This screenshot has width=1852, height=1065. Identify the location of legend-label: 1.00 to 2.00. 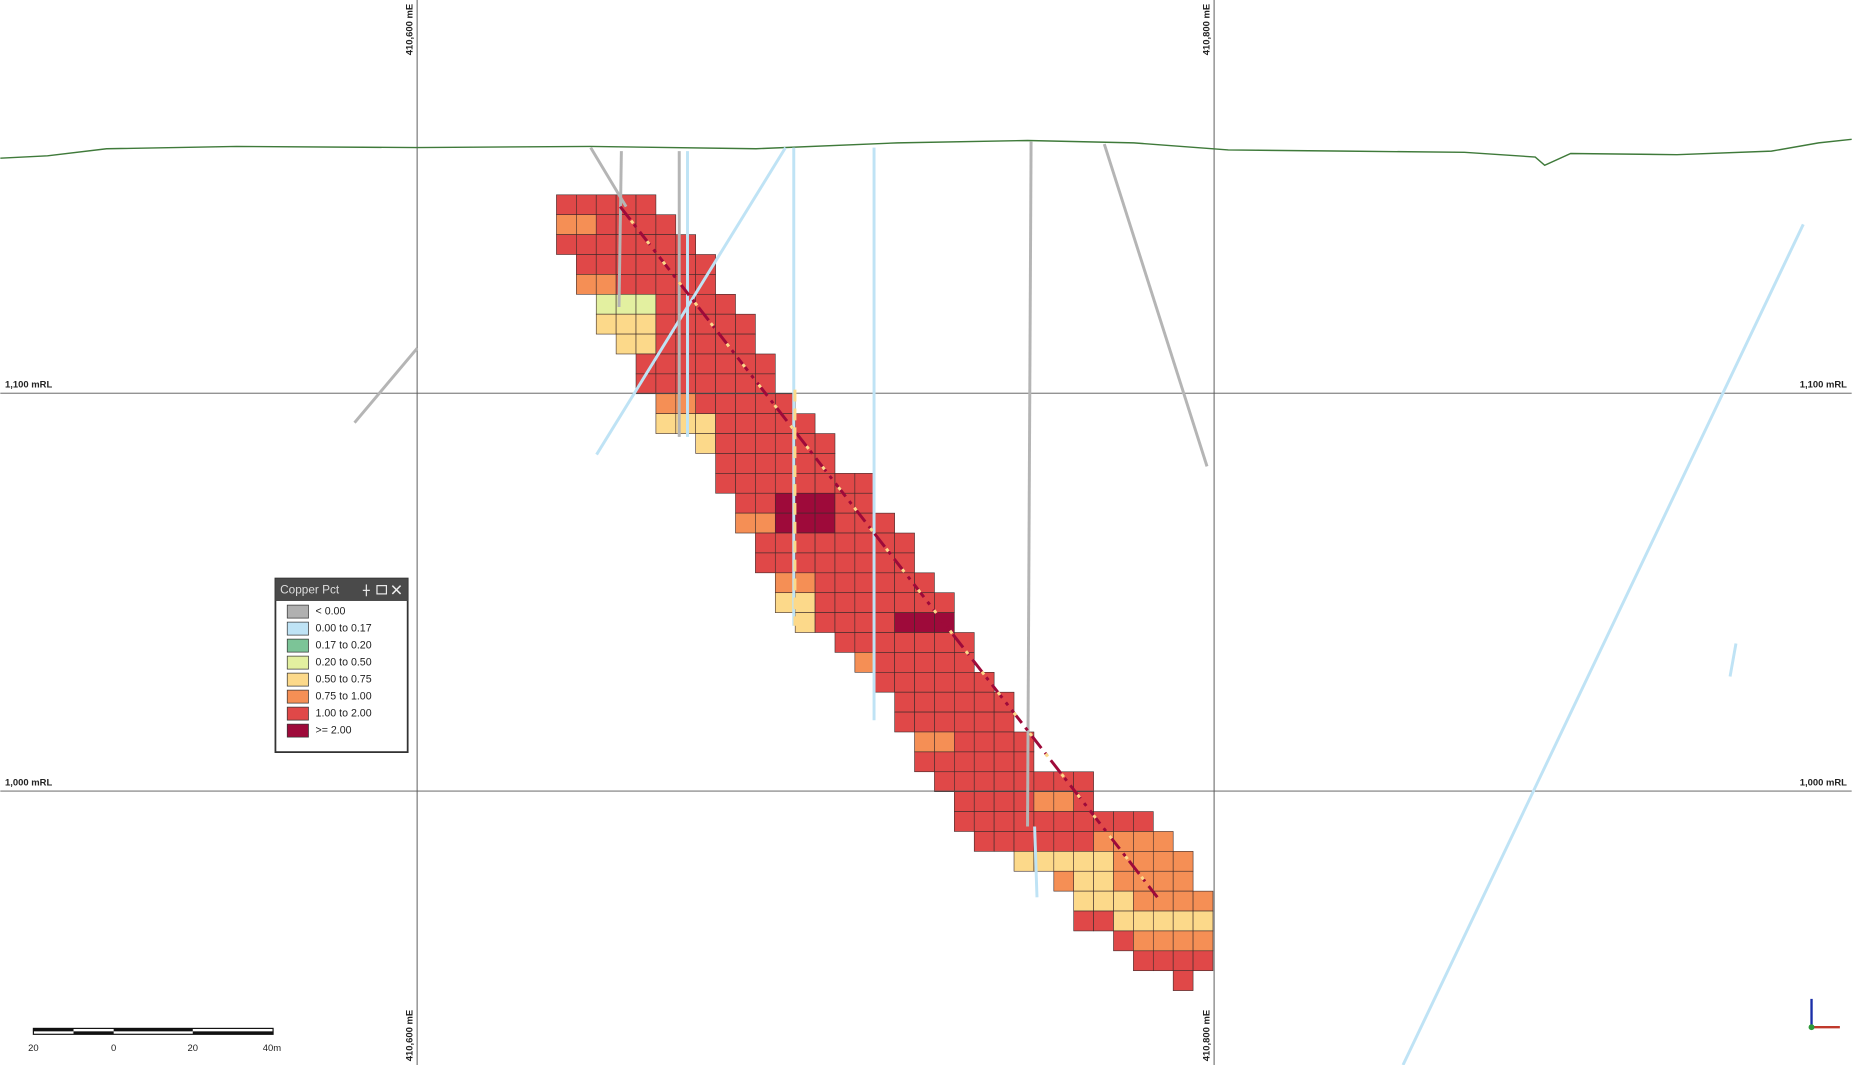
(344, 713).